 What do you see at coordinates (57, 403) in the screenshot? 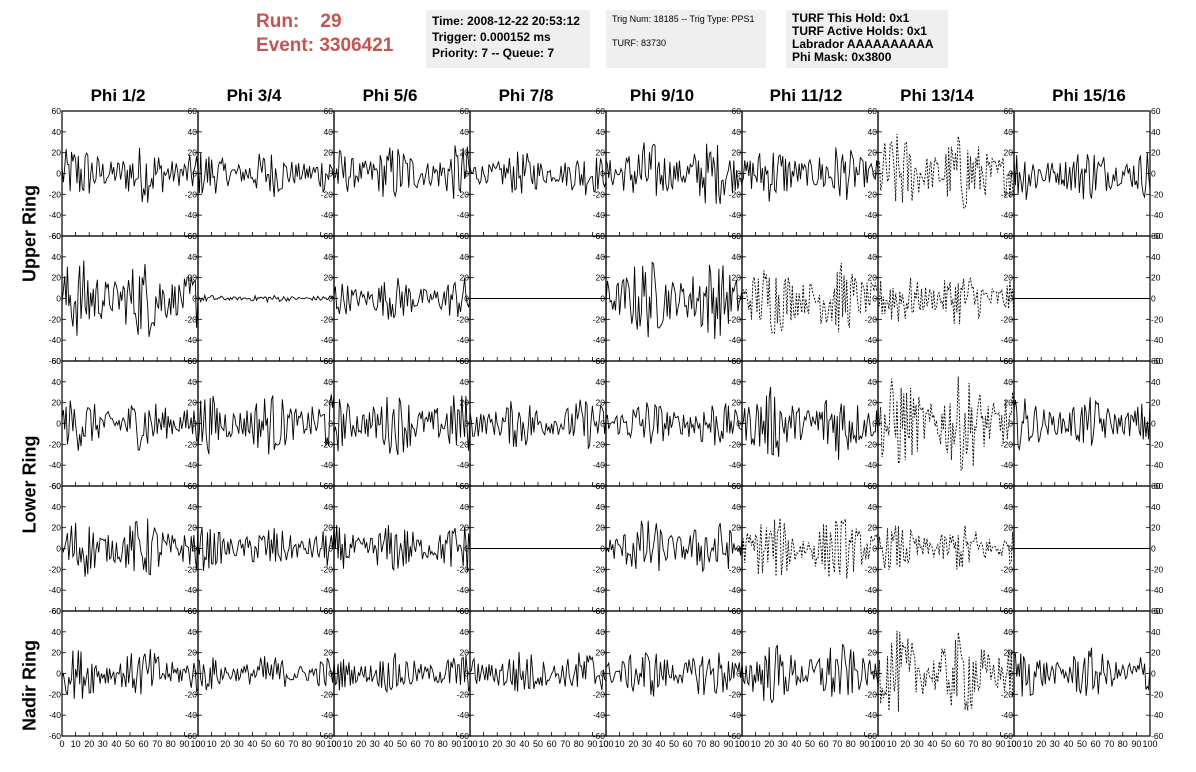
I see `ytick-label-r2-c0-2: 20` at bounding box center [57, 403].